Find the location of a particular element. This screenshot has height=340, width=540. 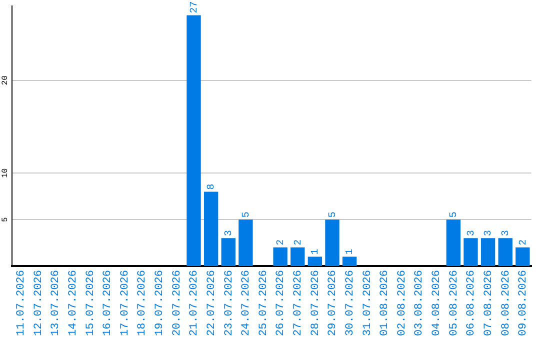

x-tick-label: 05.08.2026 is located at coordinates (454, 303).